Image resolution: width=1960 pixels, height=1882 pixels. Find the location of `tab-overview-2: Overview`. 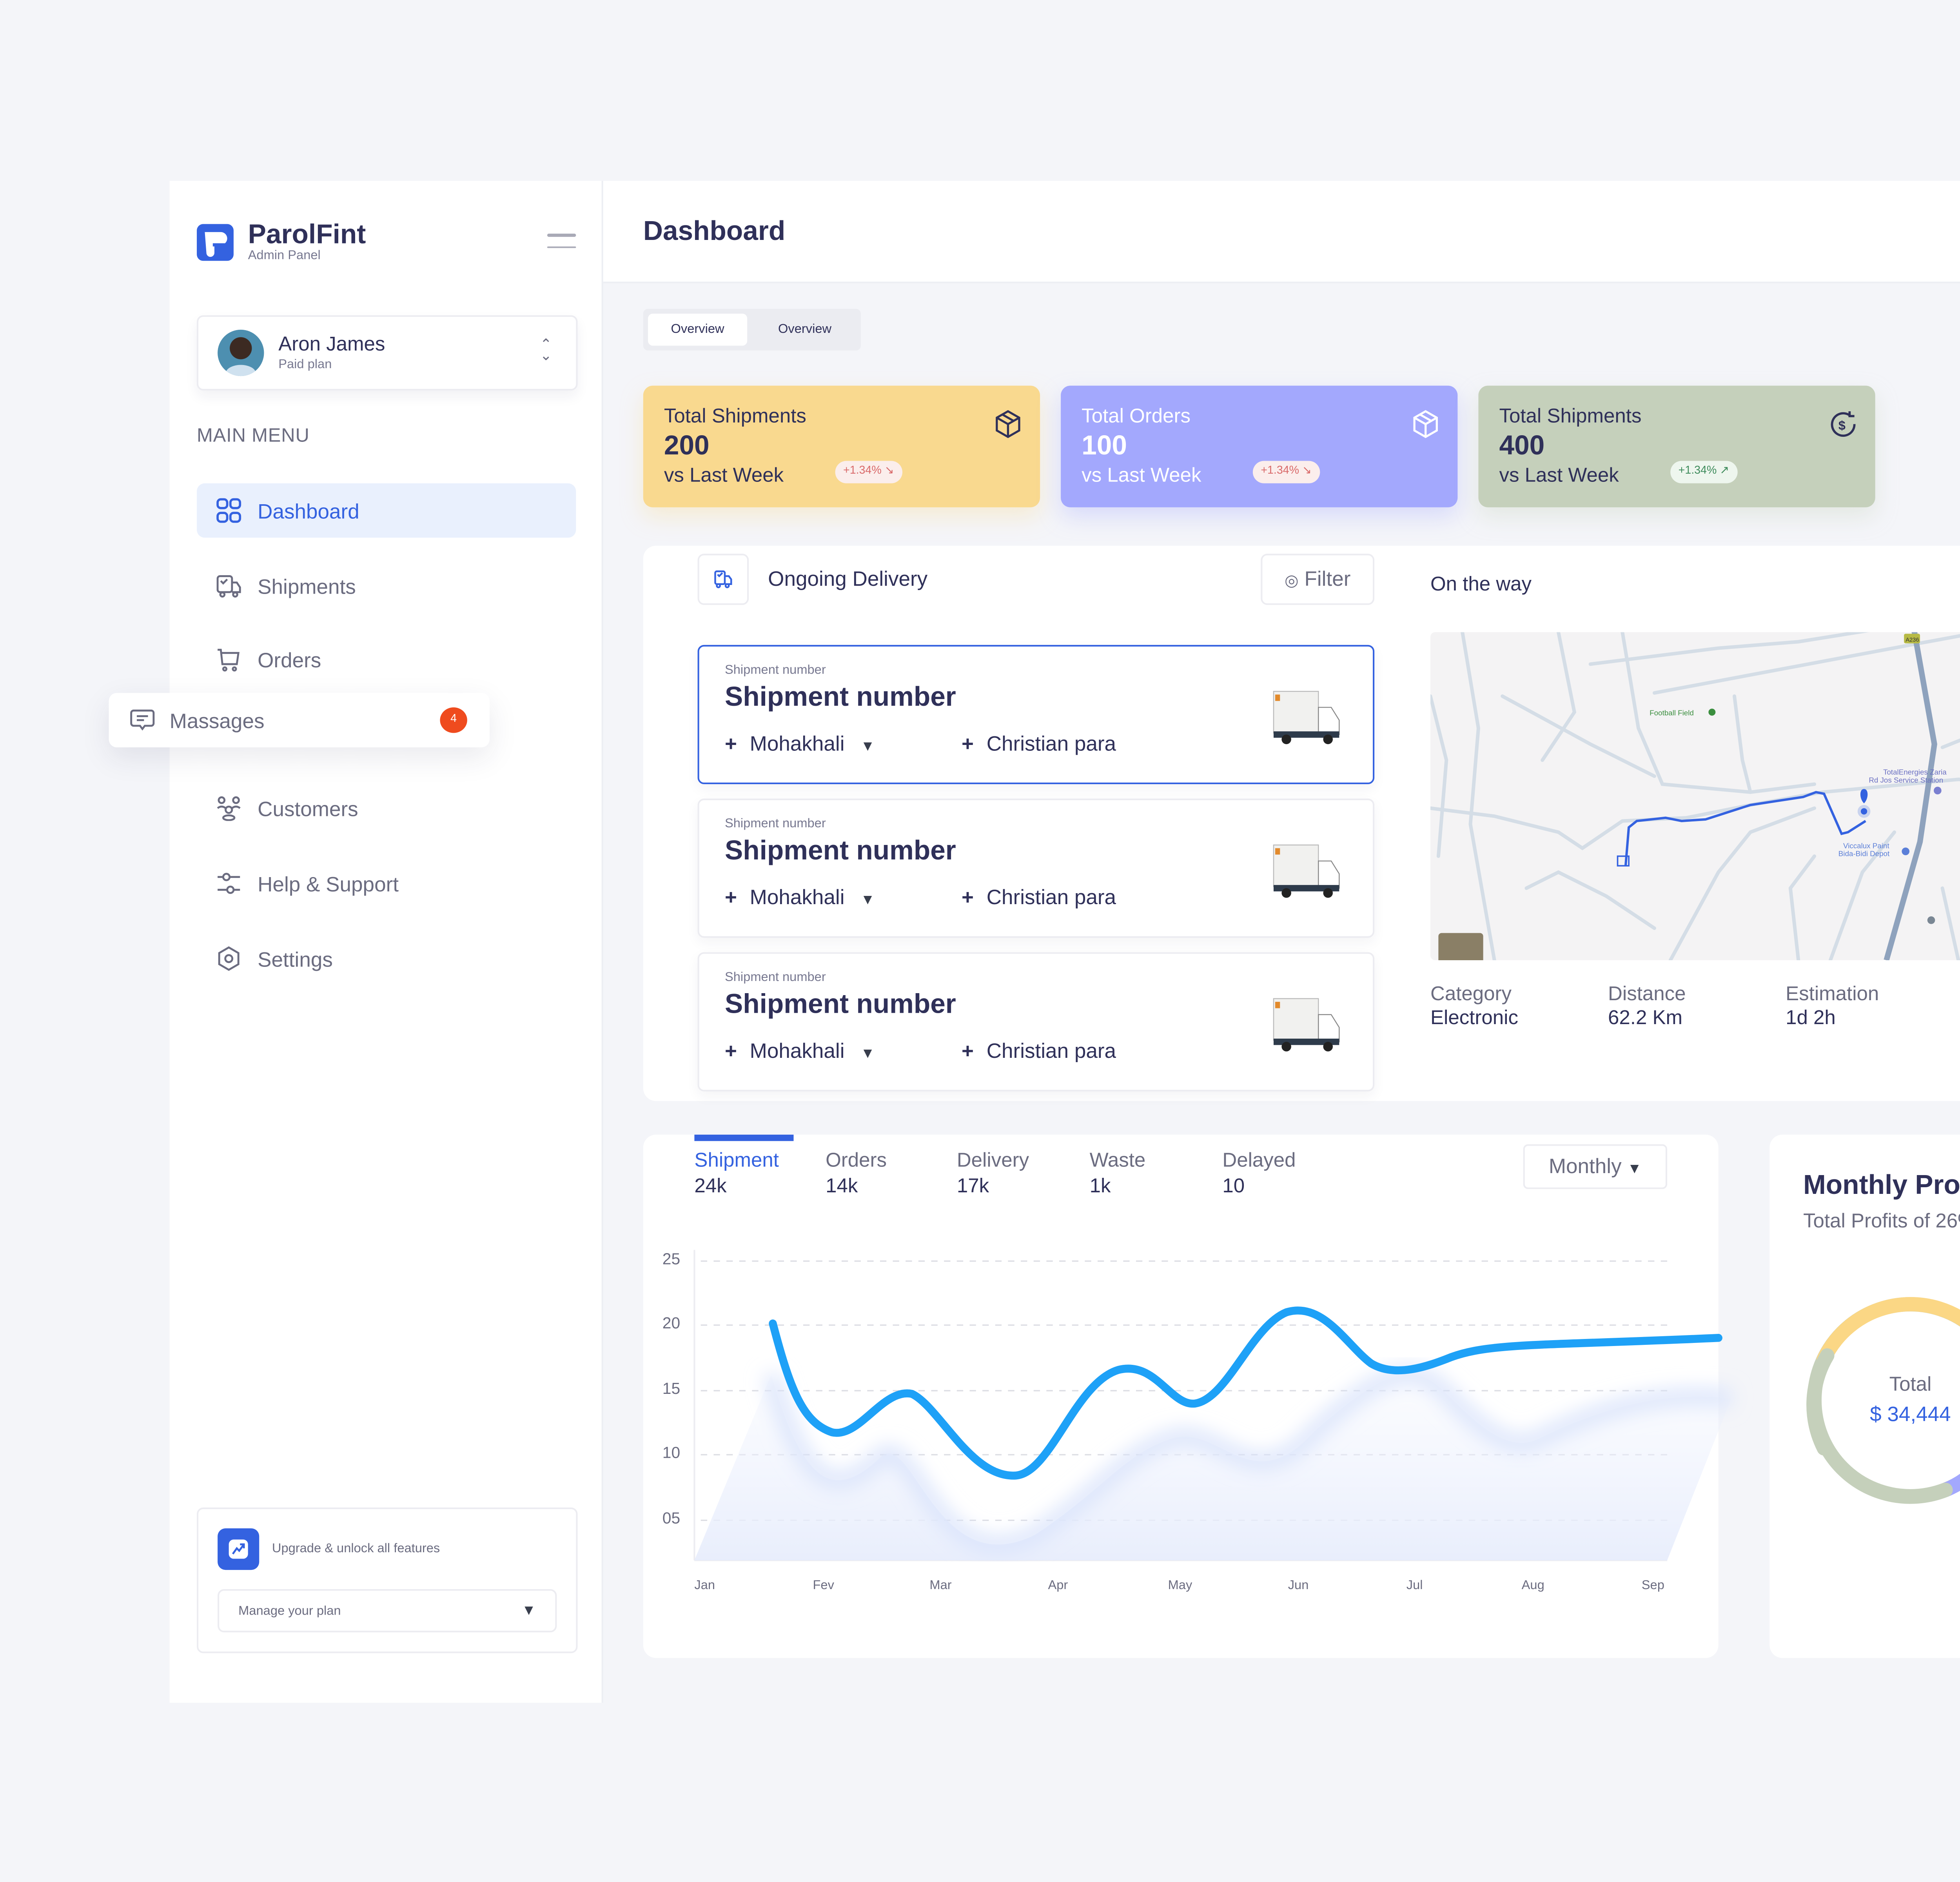

tab-overview-2: Overview is located at coordinates (805, 329).